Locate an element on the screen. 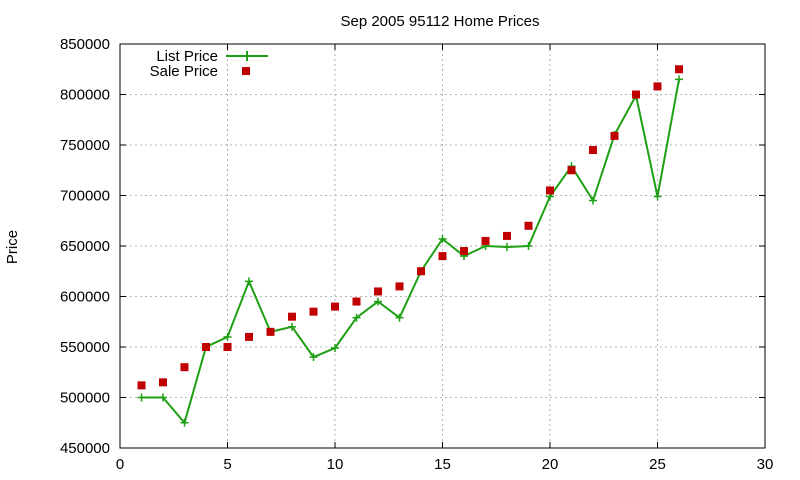  x-tick-label: 0 is located at coordinates (120, 464).